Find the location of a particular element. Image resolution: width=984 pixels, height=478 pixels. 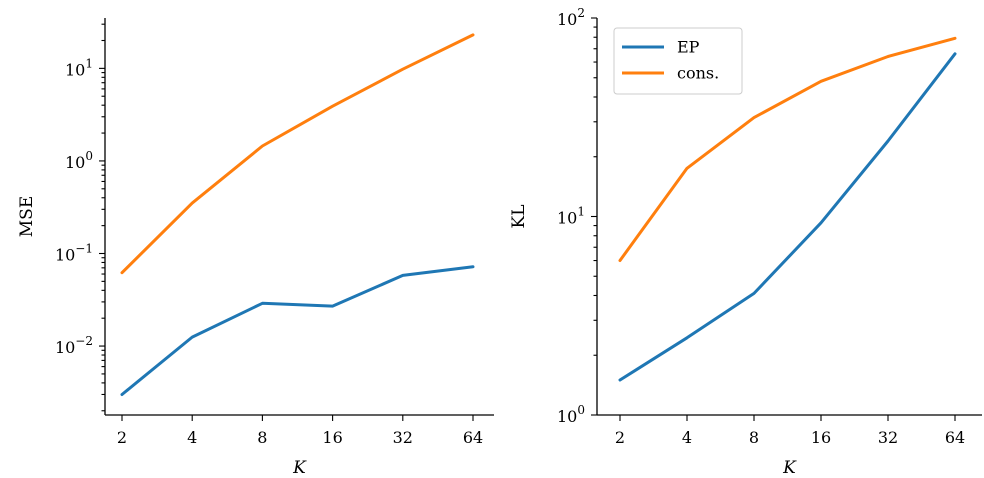

legend-label: cons. is located at coordinates (698, 73).